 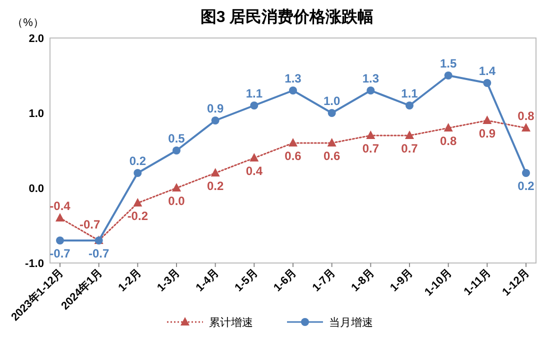 What do you see at coordinates (448, 63) in the screenshot?
I see `data-label: 1.5` at bounding box center [448, 63].